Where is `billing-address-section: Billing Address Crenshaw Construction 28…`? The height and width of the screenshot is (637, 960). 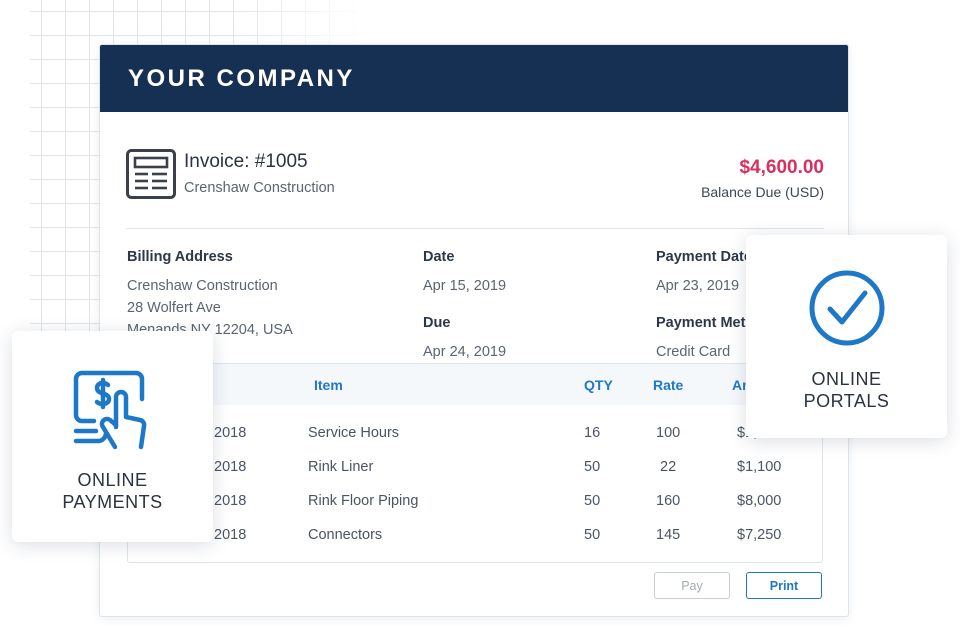 billing-address-section: Billing Address Crenshaw Construction 28… is located at coordinates (210, 295).